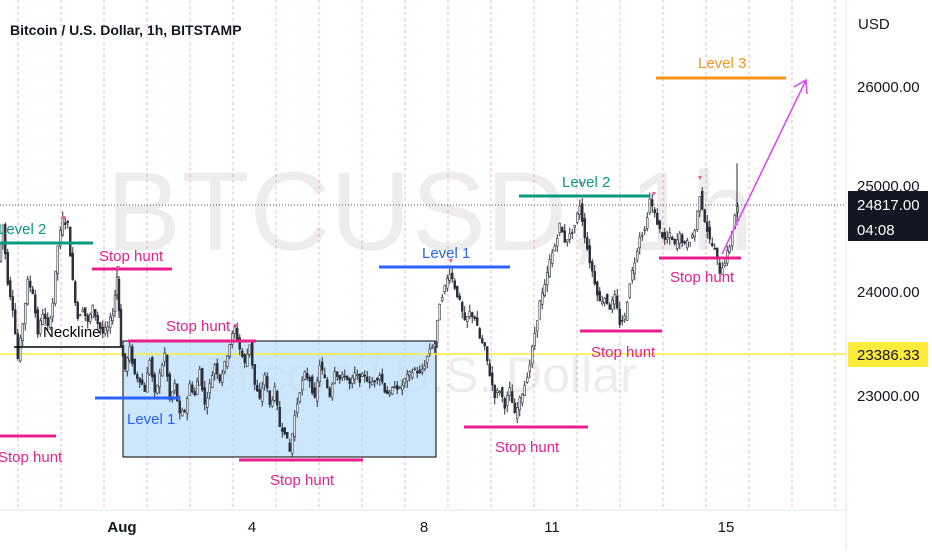  Describe the element at coordinates (888, 205) in the screenshot. I see `last-price-value: 24817.00` at that location.